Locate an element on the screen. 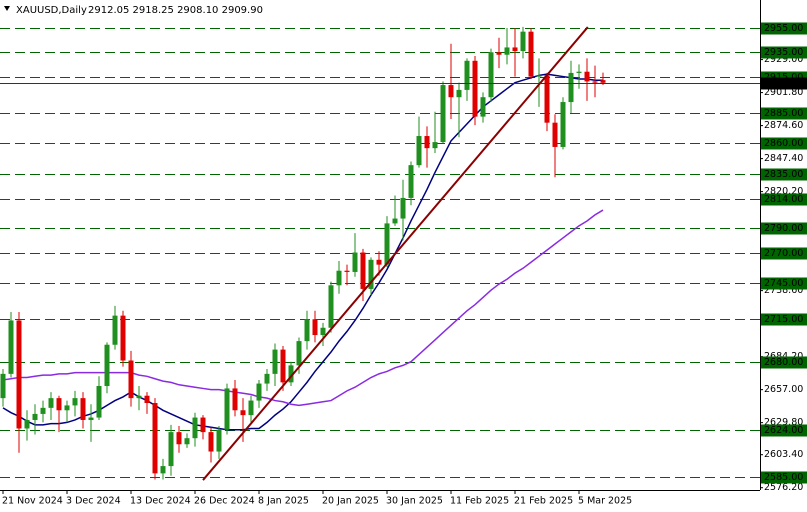 Image resolution: width=807 pixels, height=512 pixels. x-tick-label: 11 Feb 2025 is located at coordinates (479, 501).